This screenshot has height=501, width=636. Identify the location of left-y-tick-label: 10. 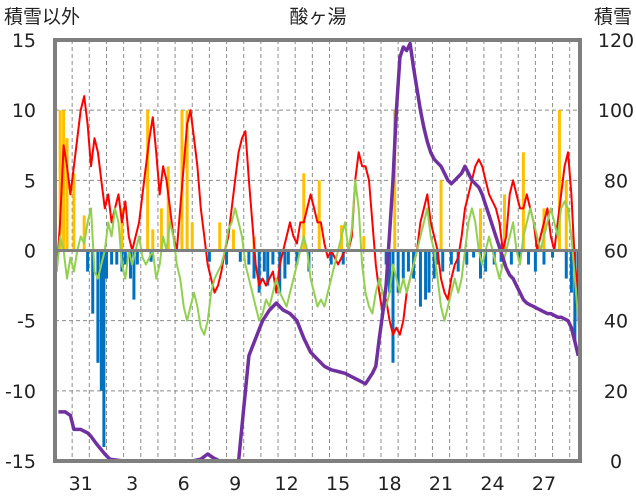
(24, 111).